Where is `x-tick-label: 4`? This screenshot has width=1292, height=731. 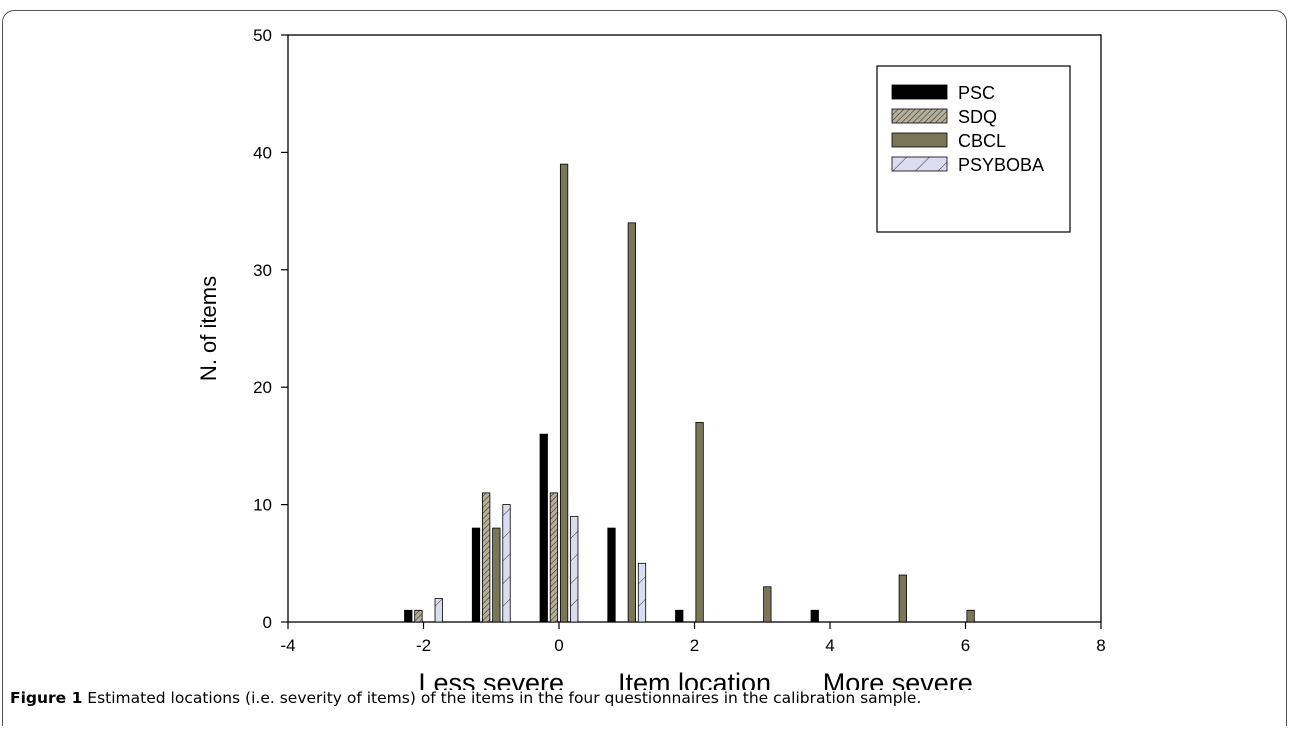 x-tick-label: 4 is located at coordinates (829, 645).